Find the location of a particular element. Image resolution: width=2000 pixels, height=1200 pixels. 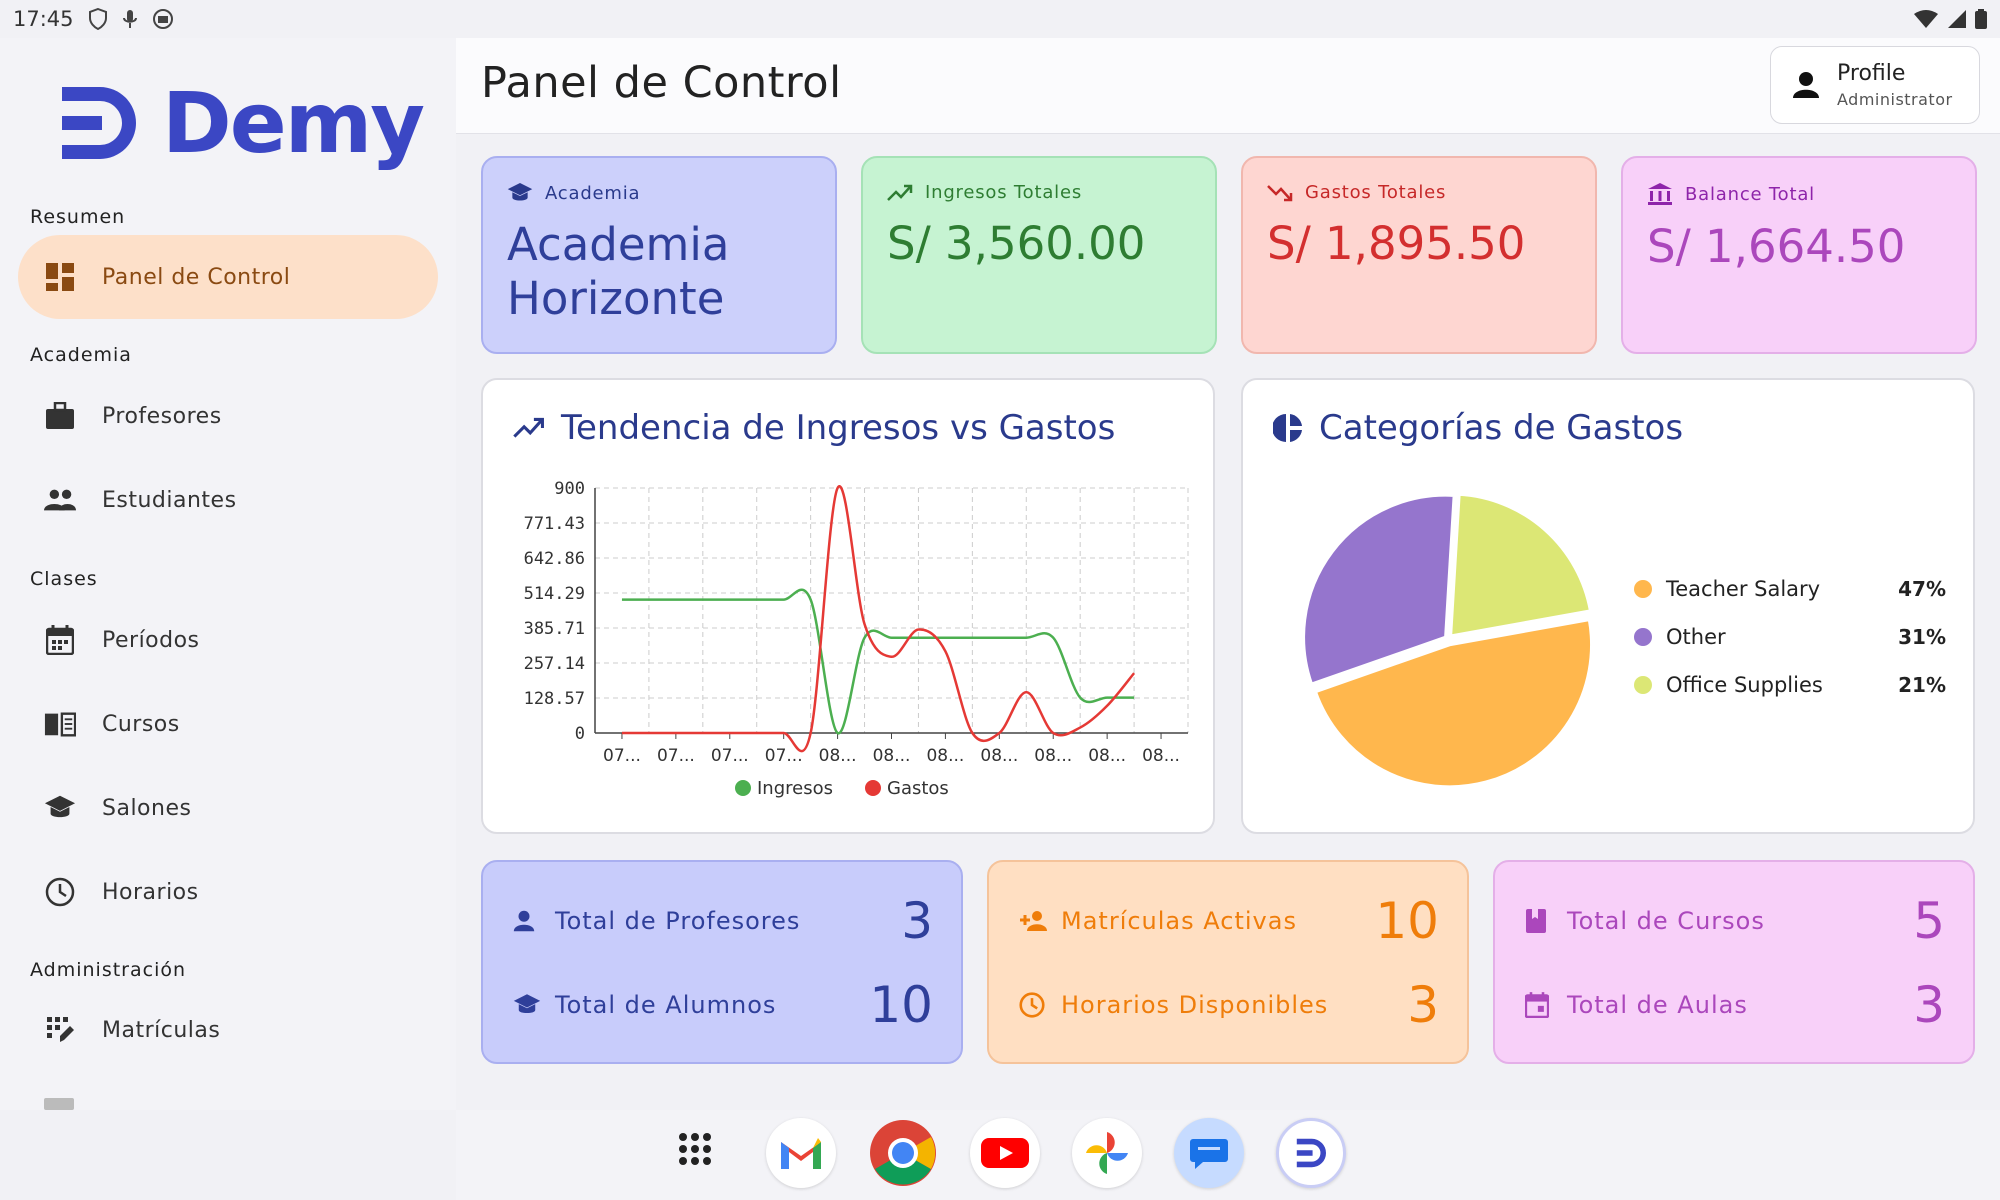

y-tick-label: 0 is located at coordinates (580, 734).